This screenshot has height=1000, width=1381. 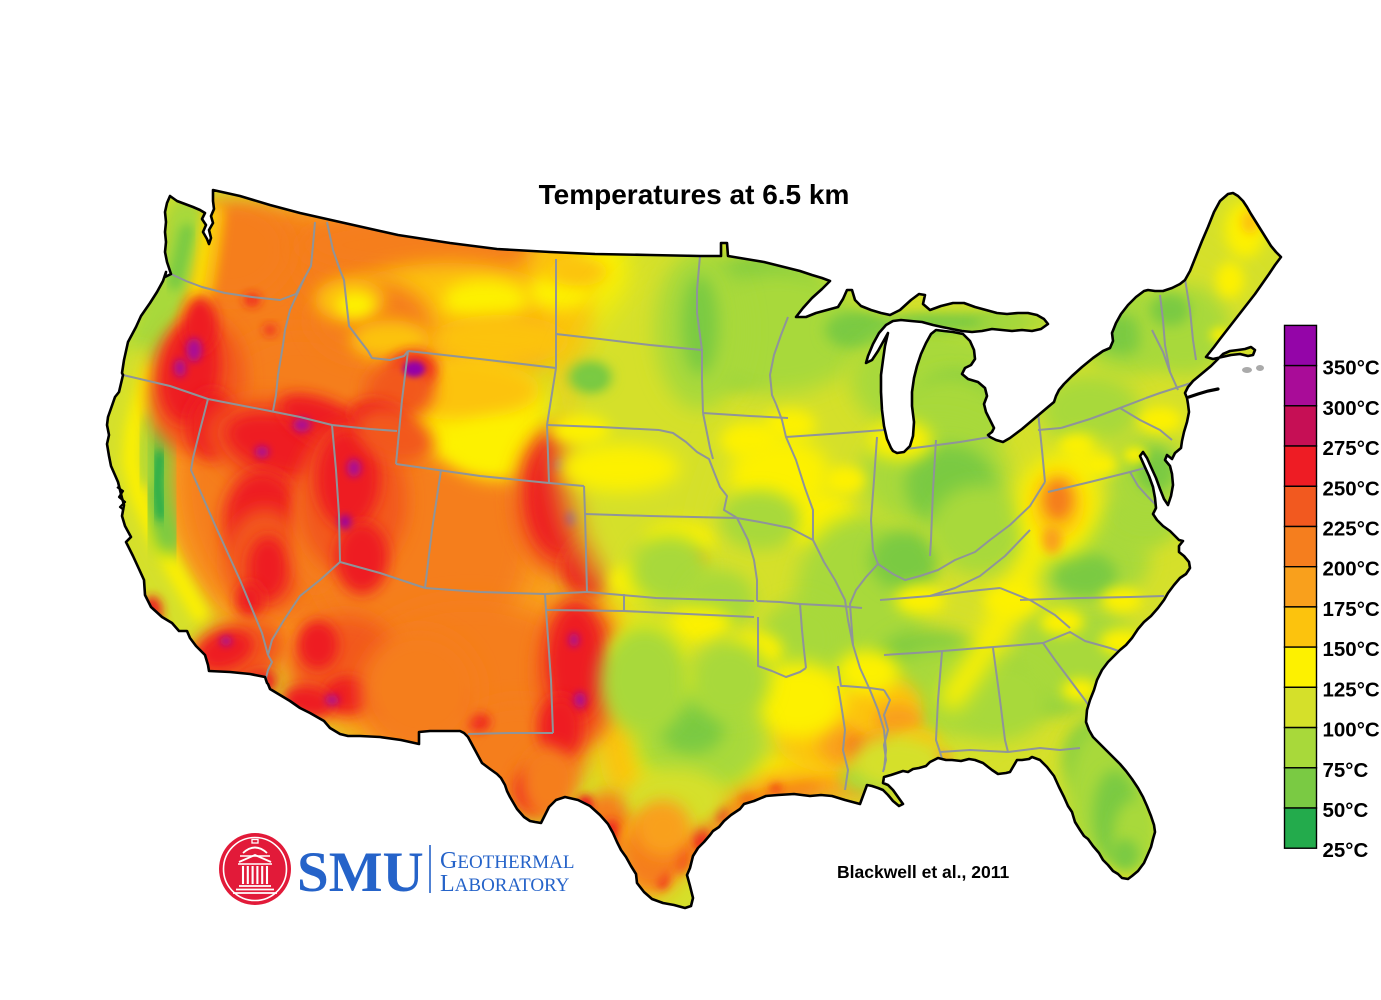 I want to click on svg-text: 50°C, so click(x=1346, y=810).